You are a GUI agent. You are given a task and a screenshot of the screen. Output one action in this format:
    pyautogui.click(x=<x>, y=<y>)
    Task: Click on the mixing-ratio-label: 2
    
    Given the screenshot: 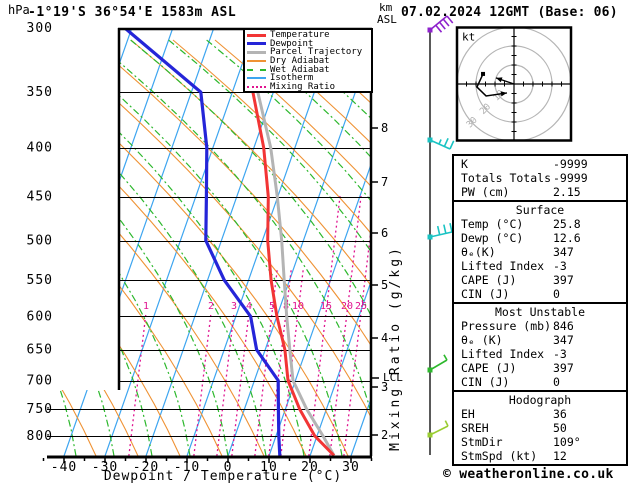 What is the action you would take?
    pyautogui.click(x=211, y=306)
    